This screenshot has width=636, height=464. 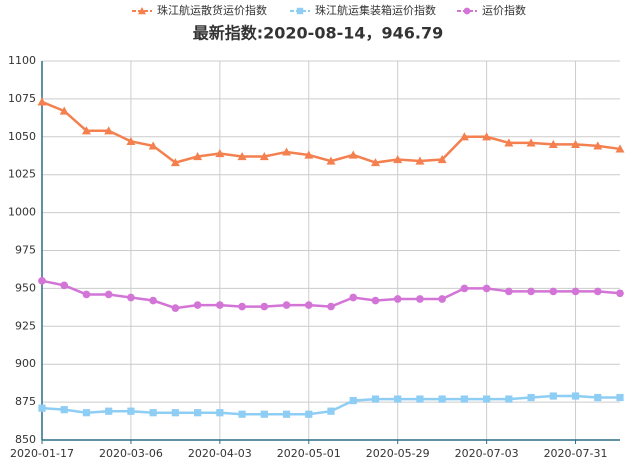 What do you see at coordinates (25, 325) in the screenshot?
I see `y-tick-label: 925` at bounding box center [25, 325].